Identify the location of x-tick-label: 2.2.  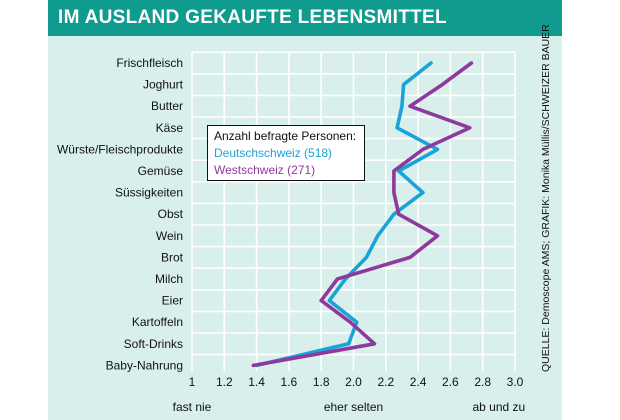
(385, 382).